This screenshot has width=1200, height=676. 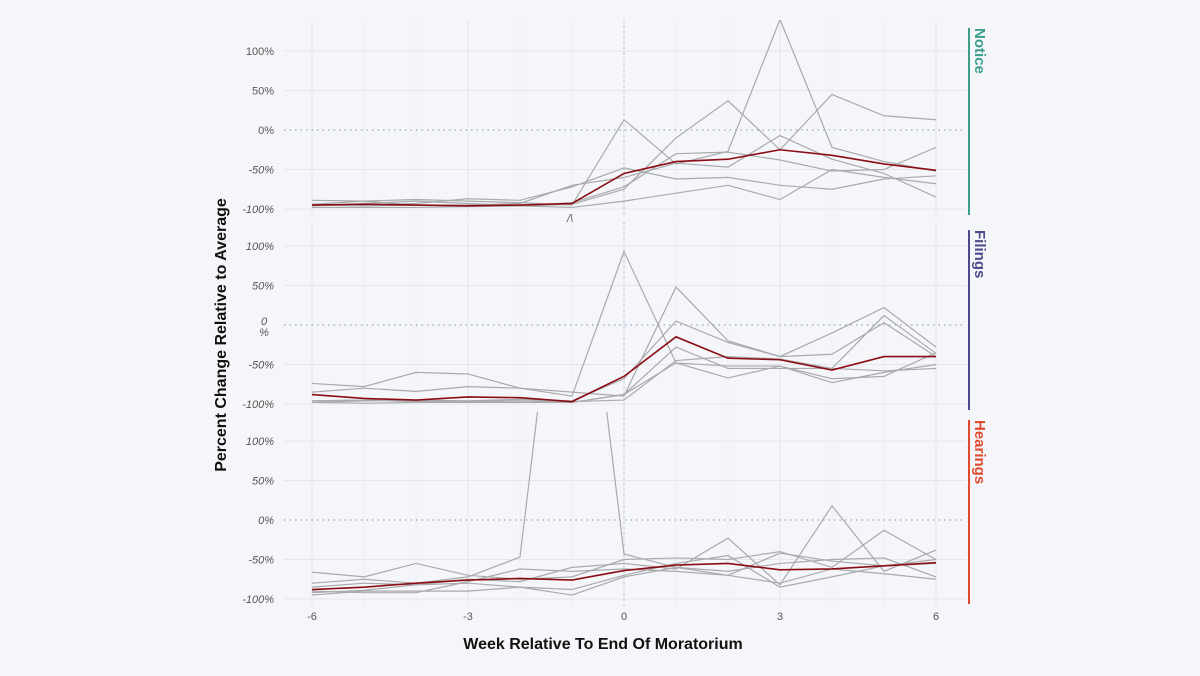 I want to click on x-tick-label: 3, so click(x=780, y=617).